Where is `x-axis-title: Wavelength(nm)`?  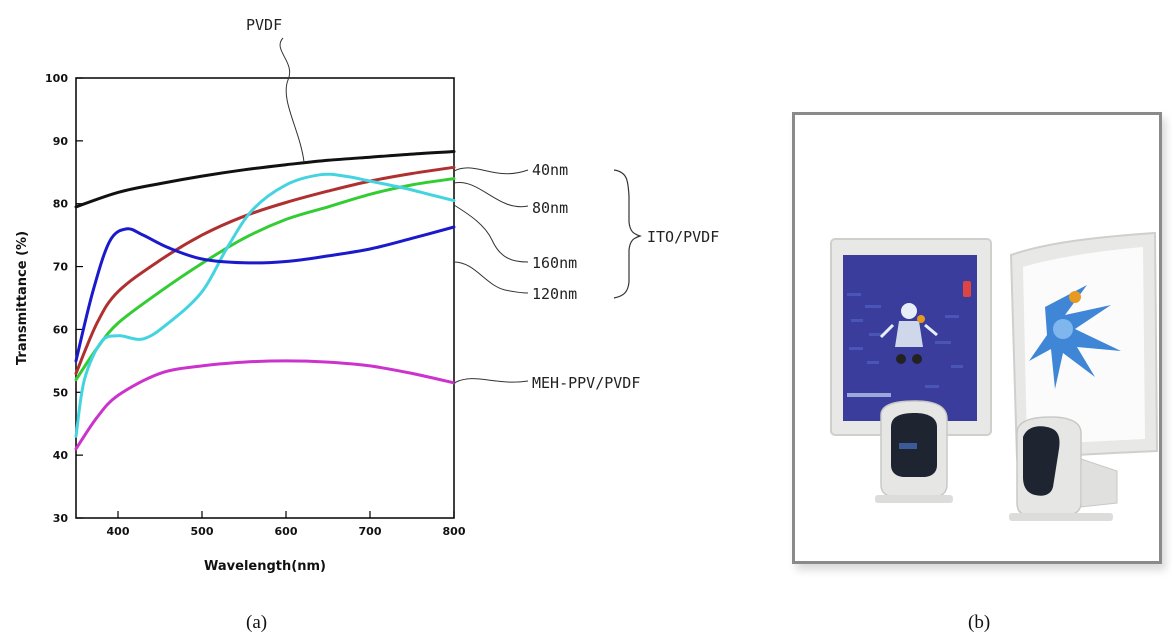
x-axis-title: Wavelength(nm) is located at coordinates (265, 566).